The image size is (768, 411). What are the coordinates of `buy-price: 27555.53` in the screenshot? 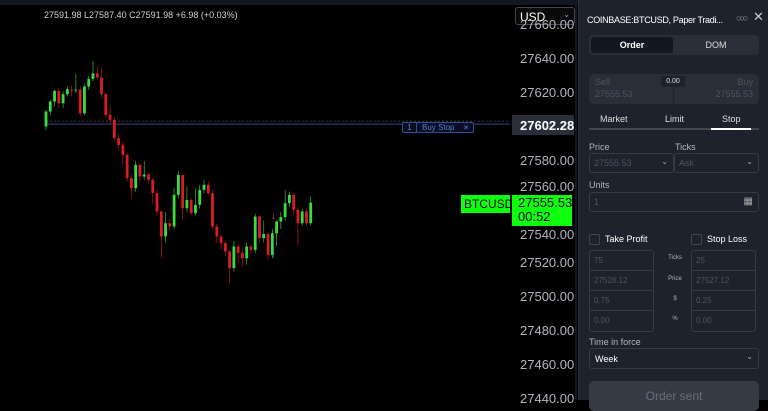 It's located at (734, 94).